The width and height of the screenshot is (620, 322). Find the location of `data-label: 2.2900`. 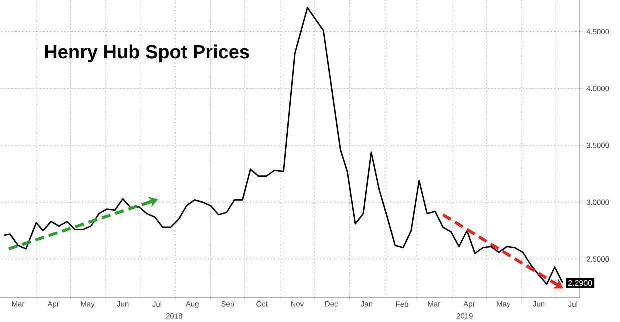

data-label: 2.2900 is located at coordinates (580, 283).